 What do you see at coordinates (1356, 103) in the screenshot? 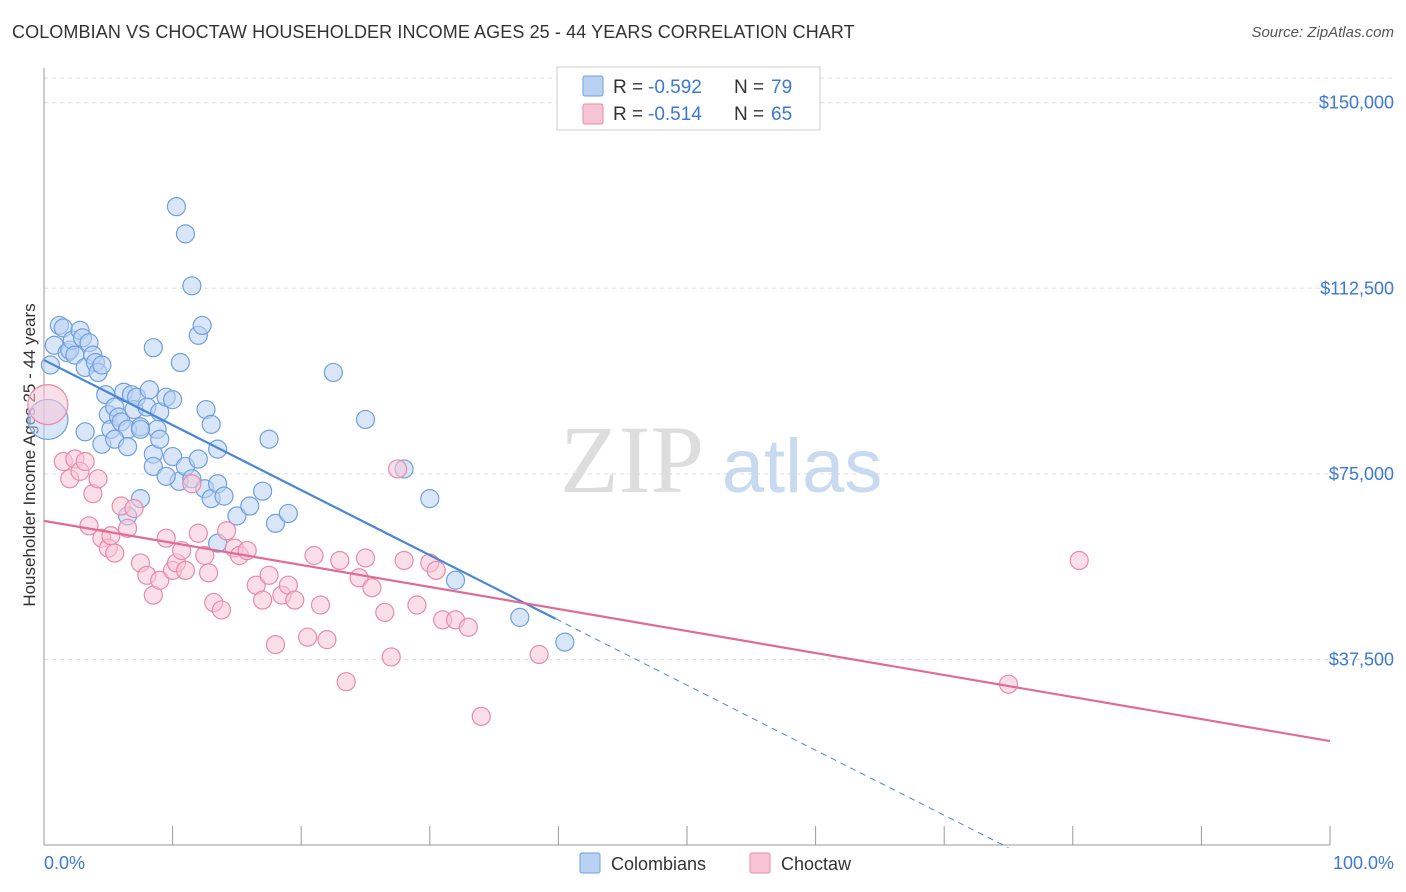
I see `y-tick-label: $150,000` at bounding box center [1356, 103].